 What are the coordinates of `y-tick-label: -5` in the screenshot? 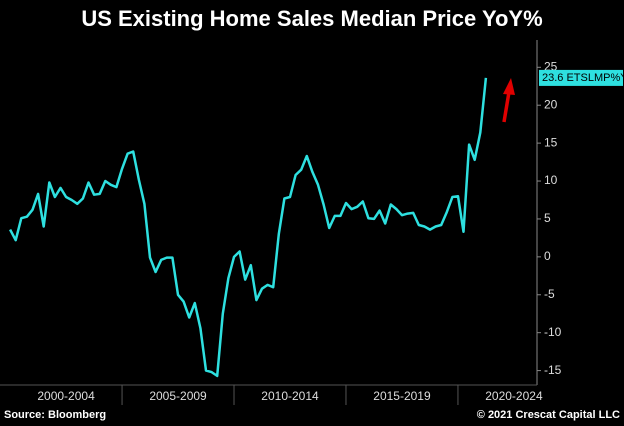 It's located at (549, 294).